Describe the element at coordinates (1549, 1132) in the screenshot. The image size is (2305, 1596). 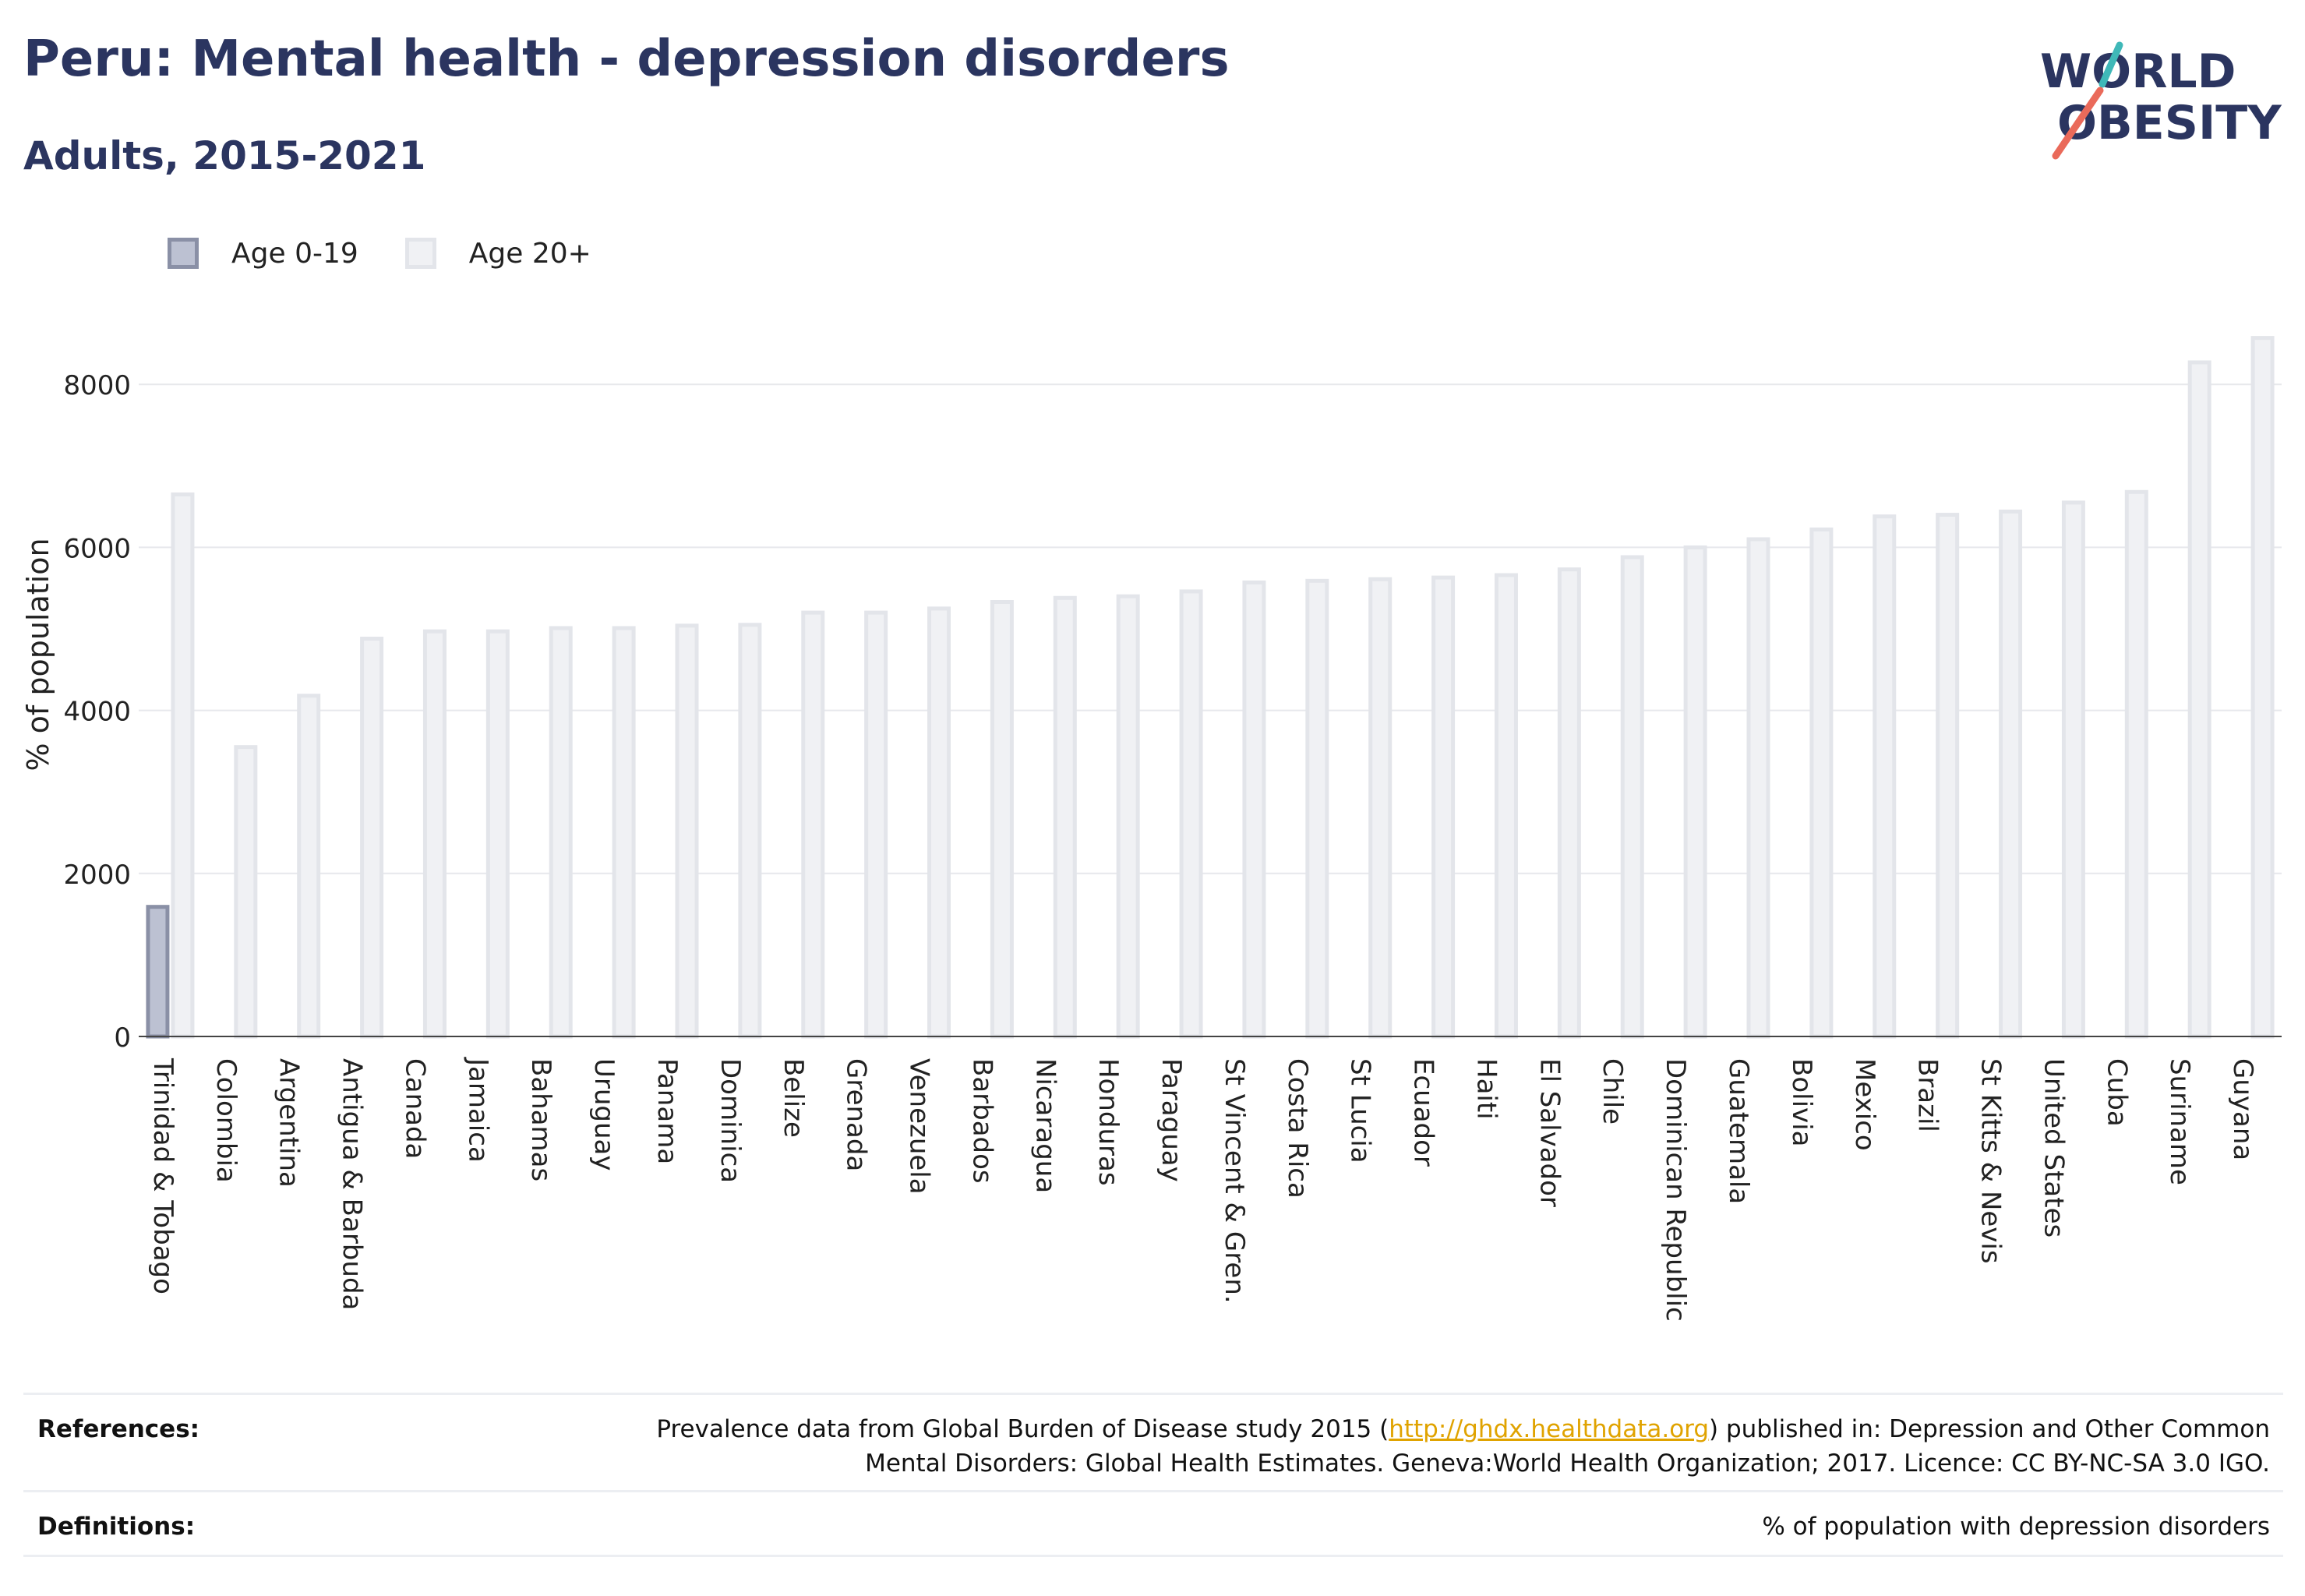
I see `x-tick-label: El Salvador` at that location.